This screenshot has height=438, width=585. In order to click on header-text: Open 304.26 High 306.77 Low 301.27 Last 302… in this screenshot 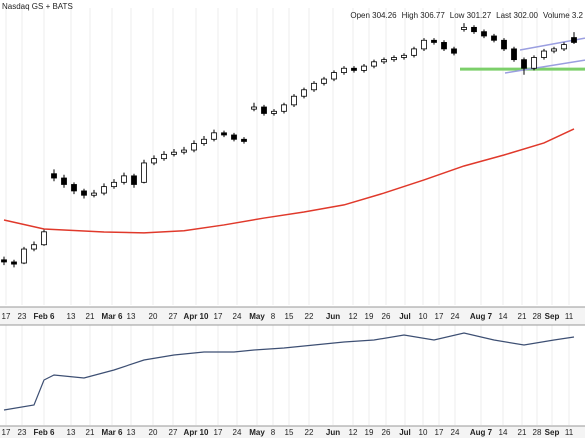, I will do `click(466, 15)`.